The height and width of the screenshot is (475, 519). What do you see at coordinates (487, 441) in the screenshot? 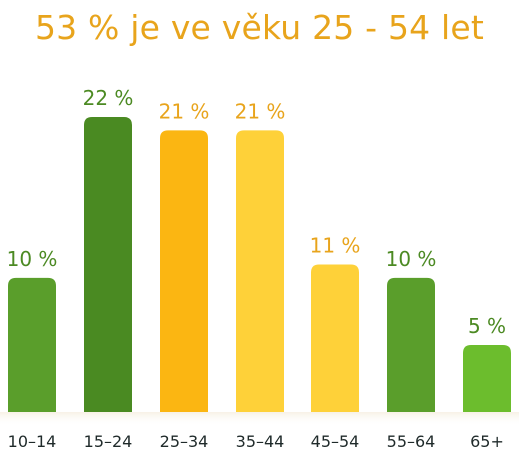
I see `category-label: 65+` at bounding box center [487, 441].